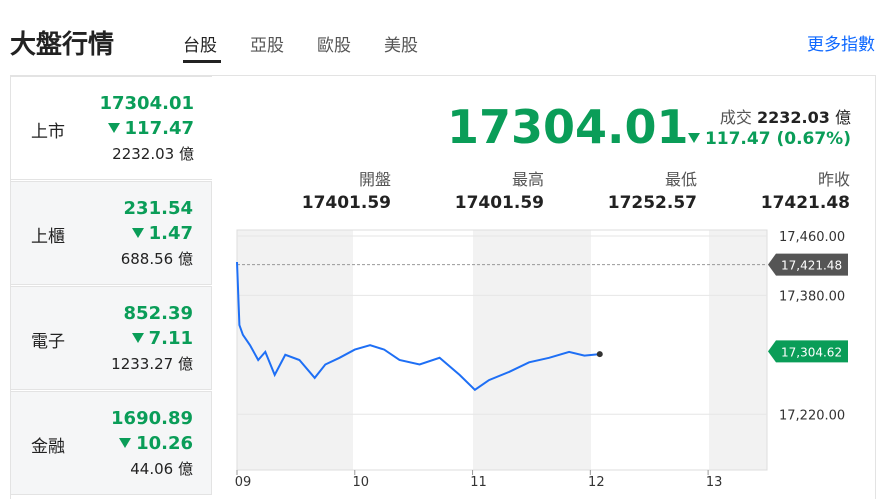 Image resolution: width=893 pixels, height=499 pixels. What do you see at coordinates (142, 364) in the screenshot?
I see `volume-value: 1233.27` at bounding box center [142, 364].